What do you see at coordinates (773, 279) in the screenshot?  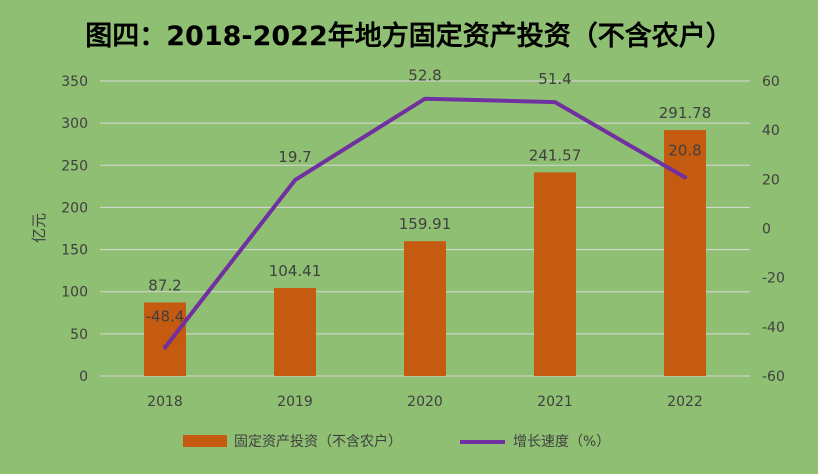 I see `y2-tick-label: -20` at bounding box center [773, 279].